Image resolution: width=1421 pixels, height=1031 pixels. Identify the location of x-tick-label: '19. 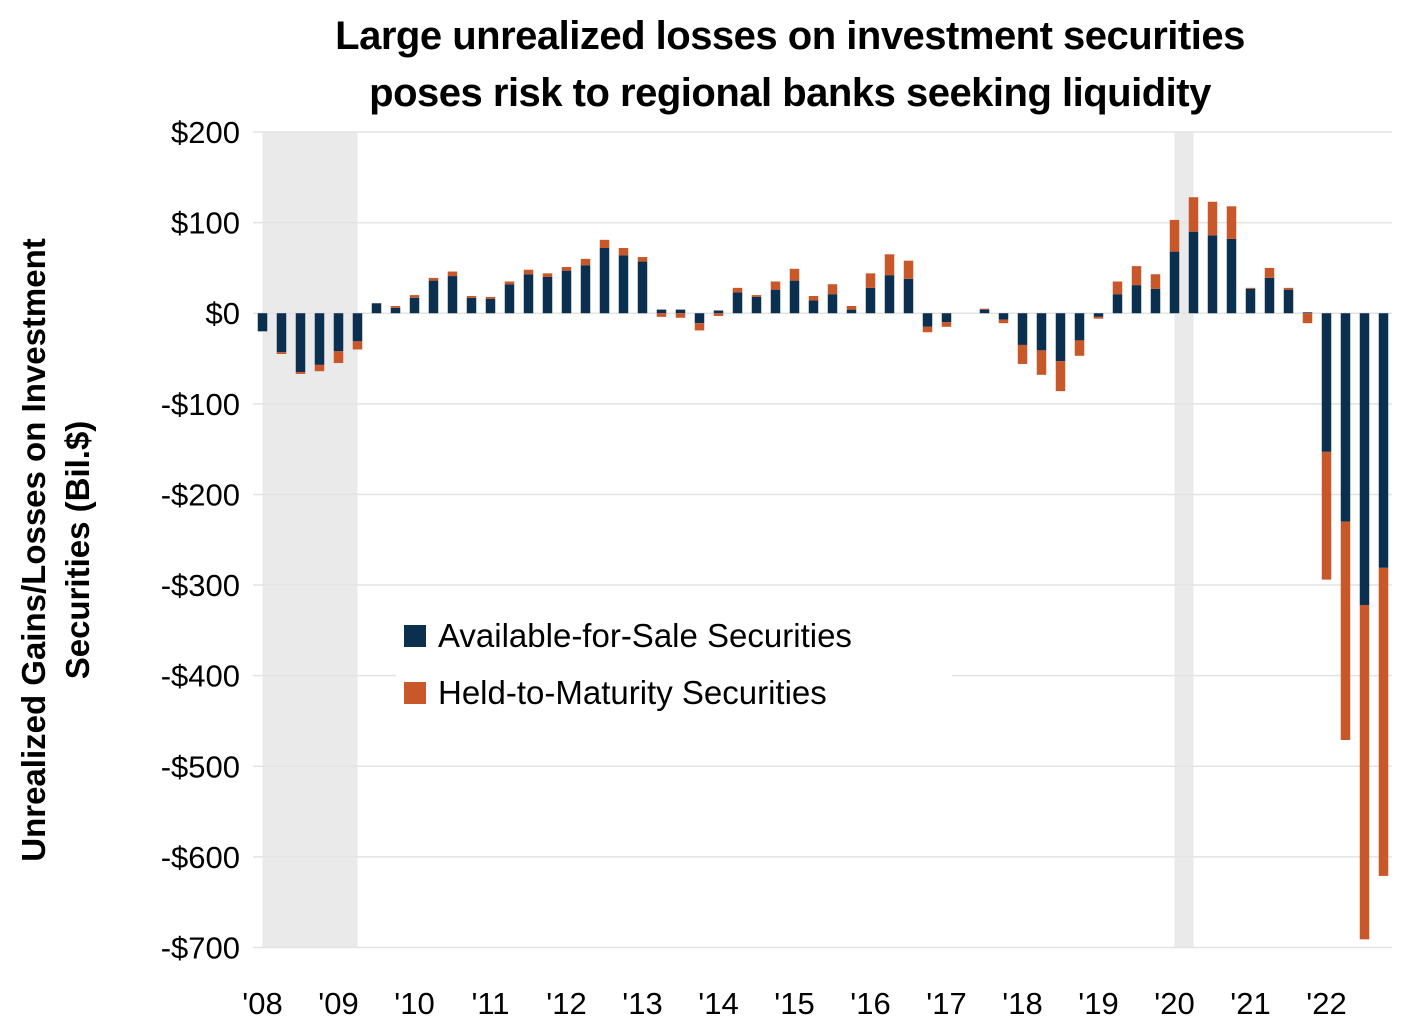
(1098, 1003).